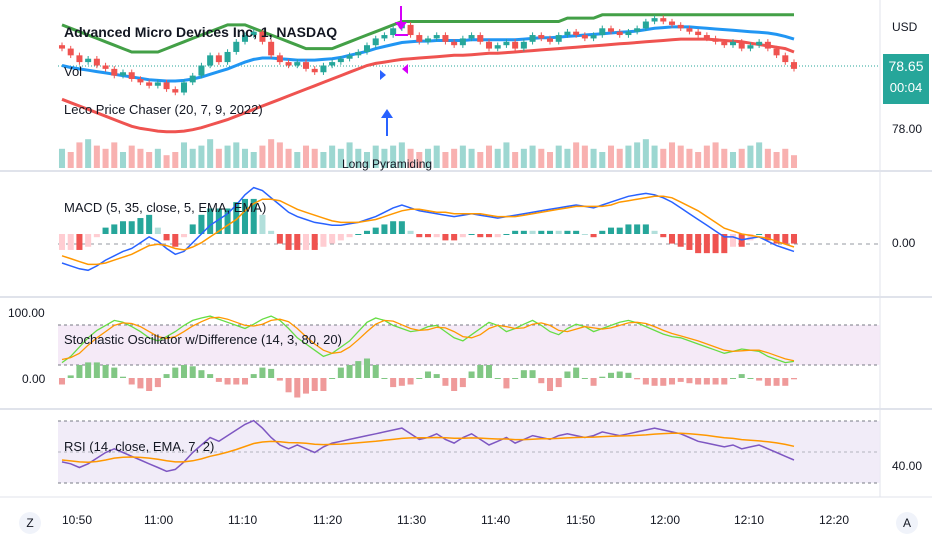 This screenshot has height=550, width=932. What do you see at coordinates (163, 109) in the screenshot?
I see `indicator-label: Leco Price Chaser (20, 7, 9, 2022)` at bounding box center [163, 109].